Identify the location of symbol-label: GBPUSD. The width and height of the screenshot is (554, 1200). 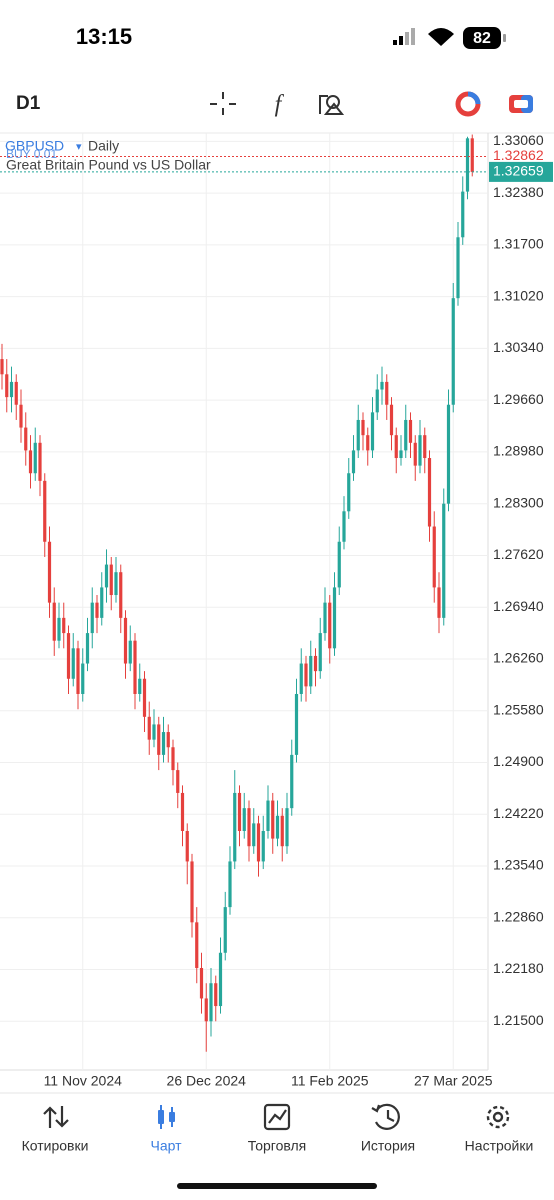
(34, 146).